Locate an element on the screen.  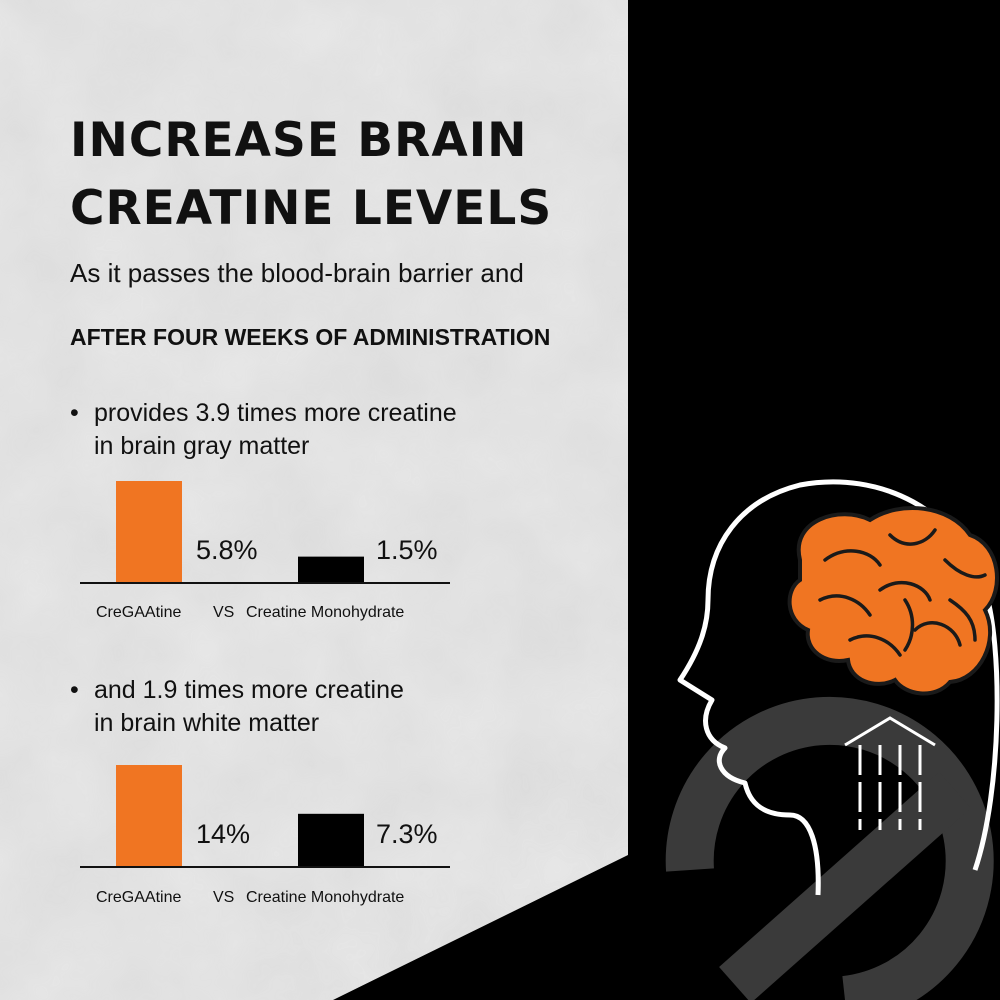
gray-matter-bar-chart: 5.8% 1.5% is located at coordinates (265, 532).